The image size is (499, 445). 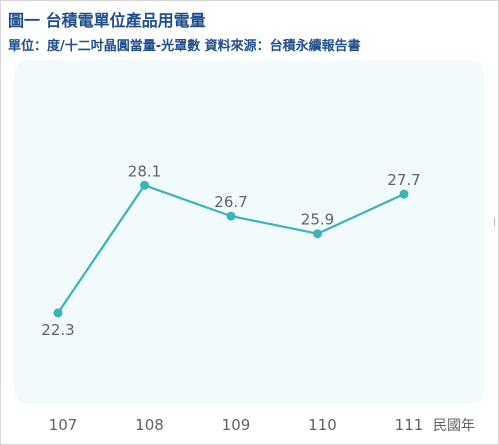 What do you see at coordinates (230, 202) in the screenshot?
I see `data-label: 26.7` at bounding box center [230, 202].